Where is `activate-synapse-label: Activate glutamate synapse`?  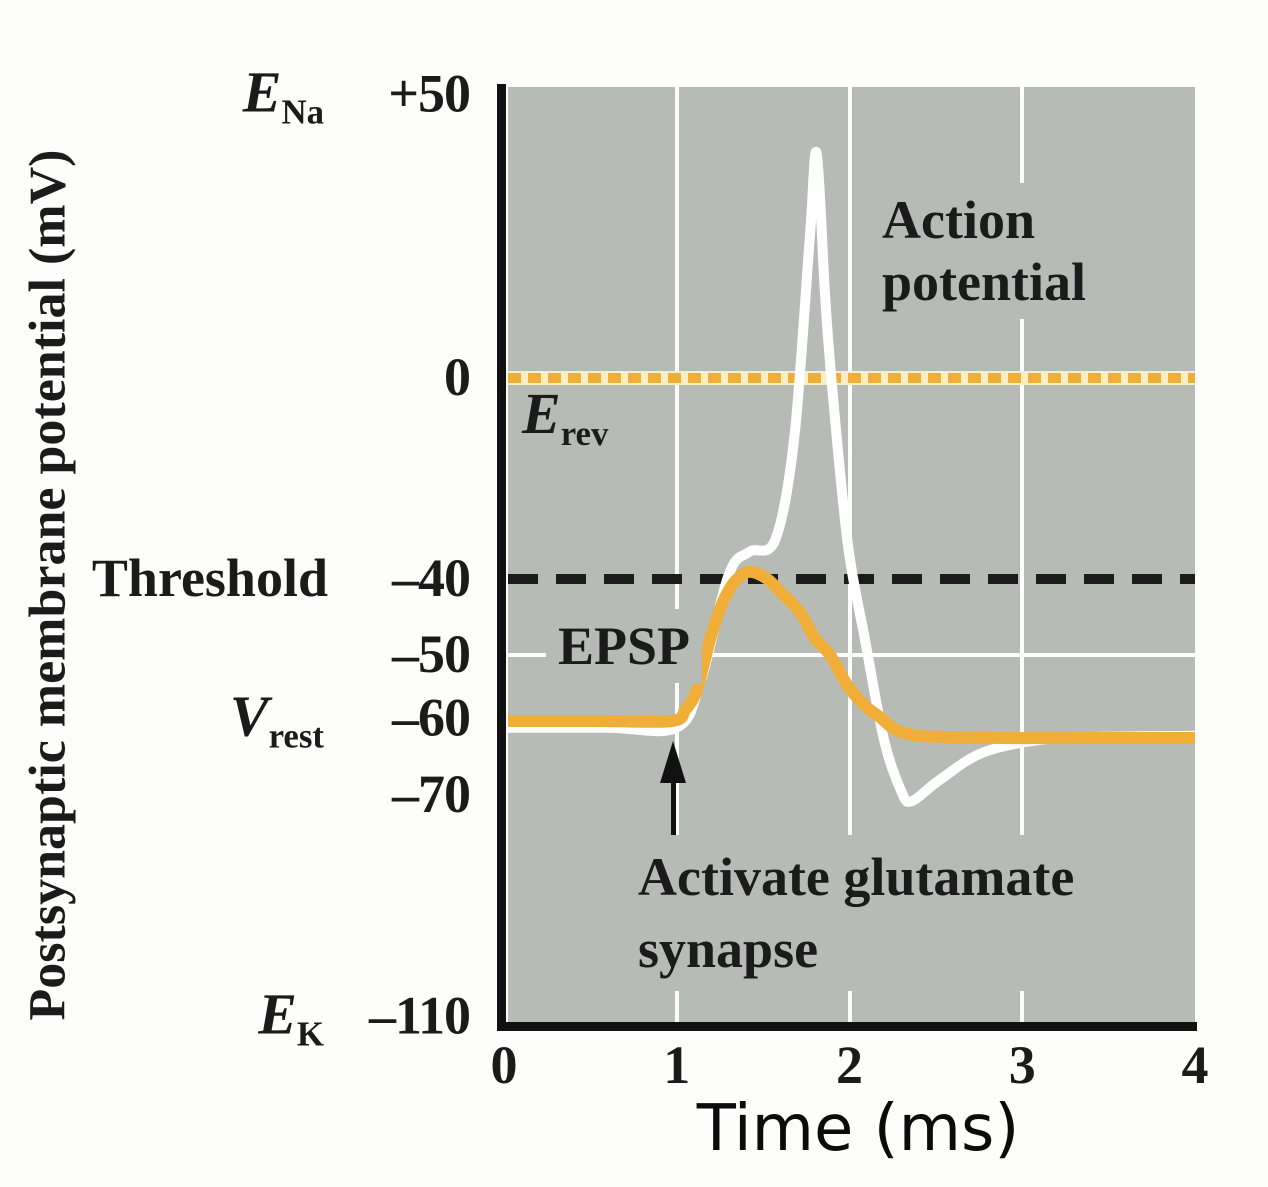
activate-synapse-label: Activate glutamate synapse is located at coordinates (856, 913).